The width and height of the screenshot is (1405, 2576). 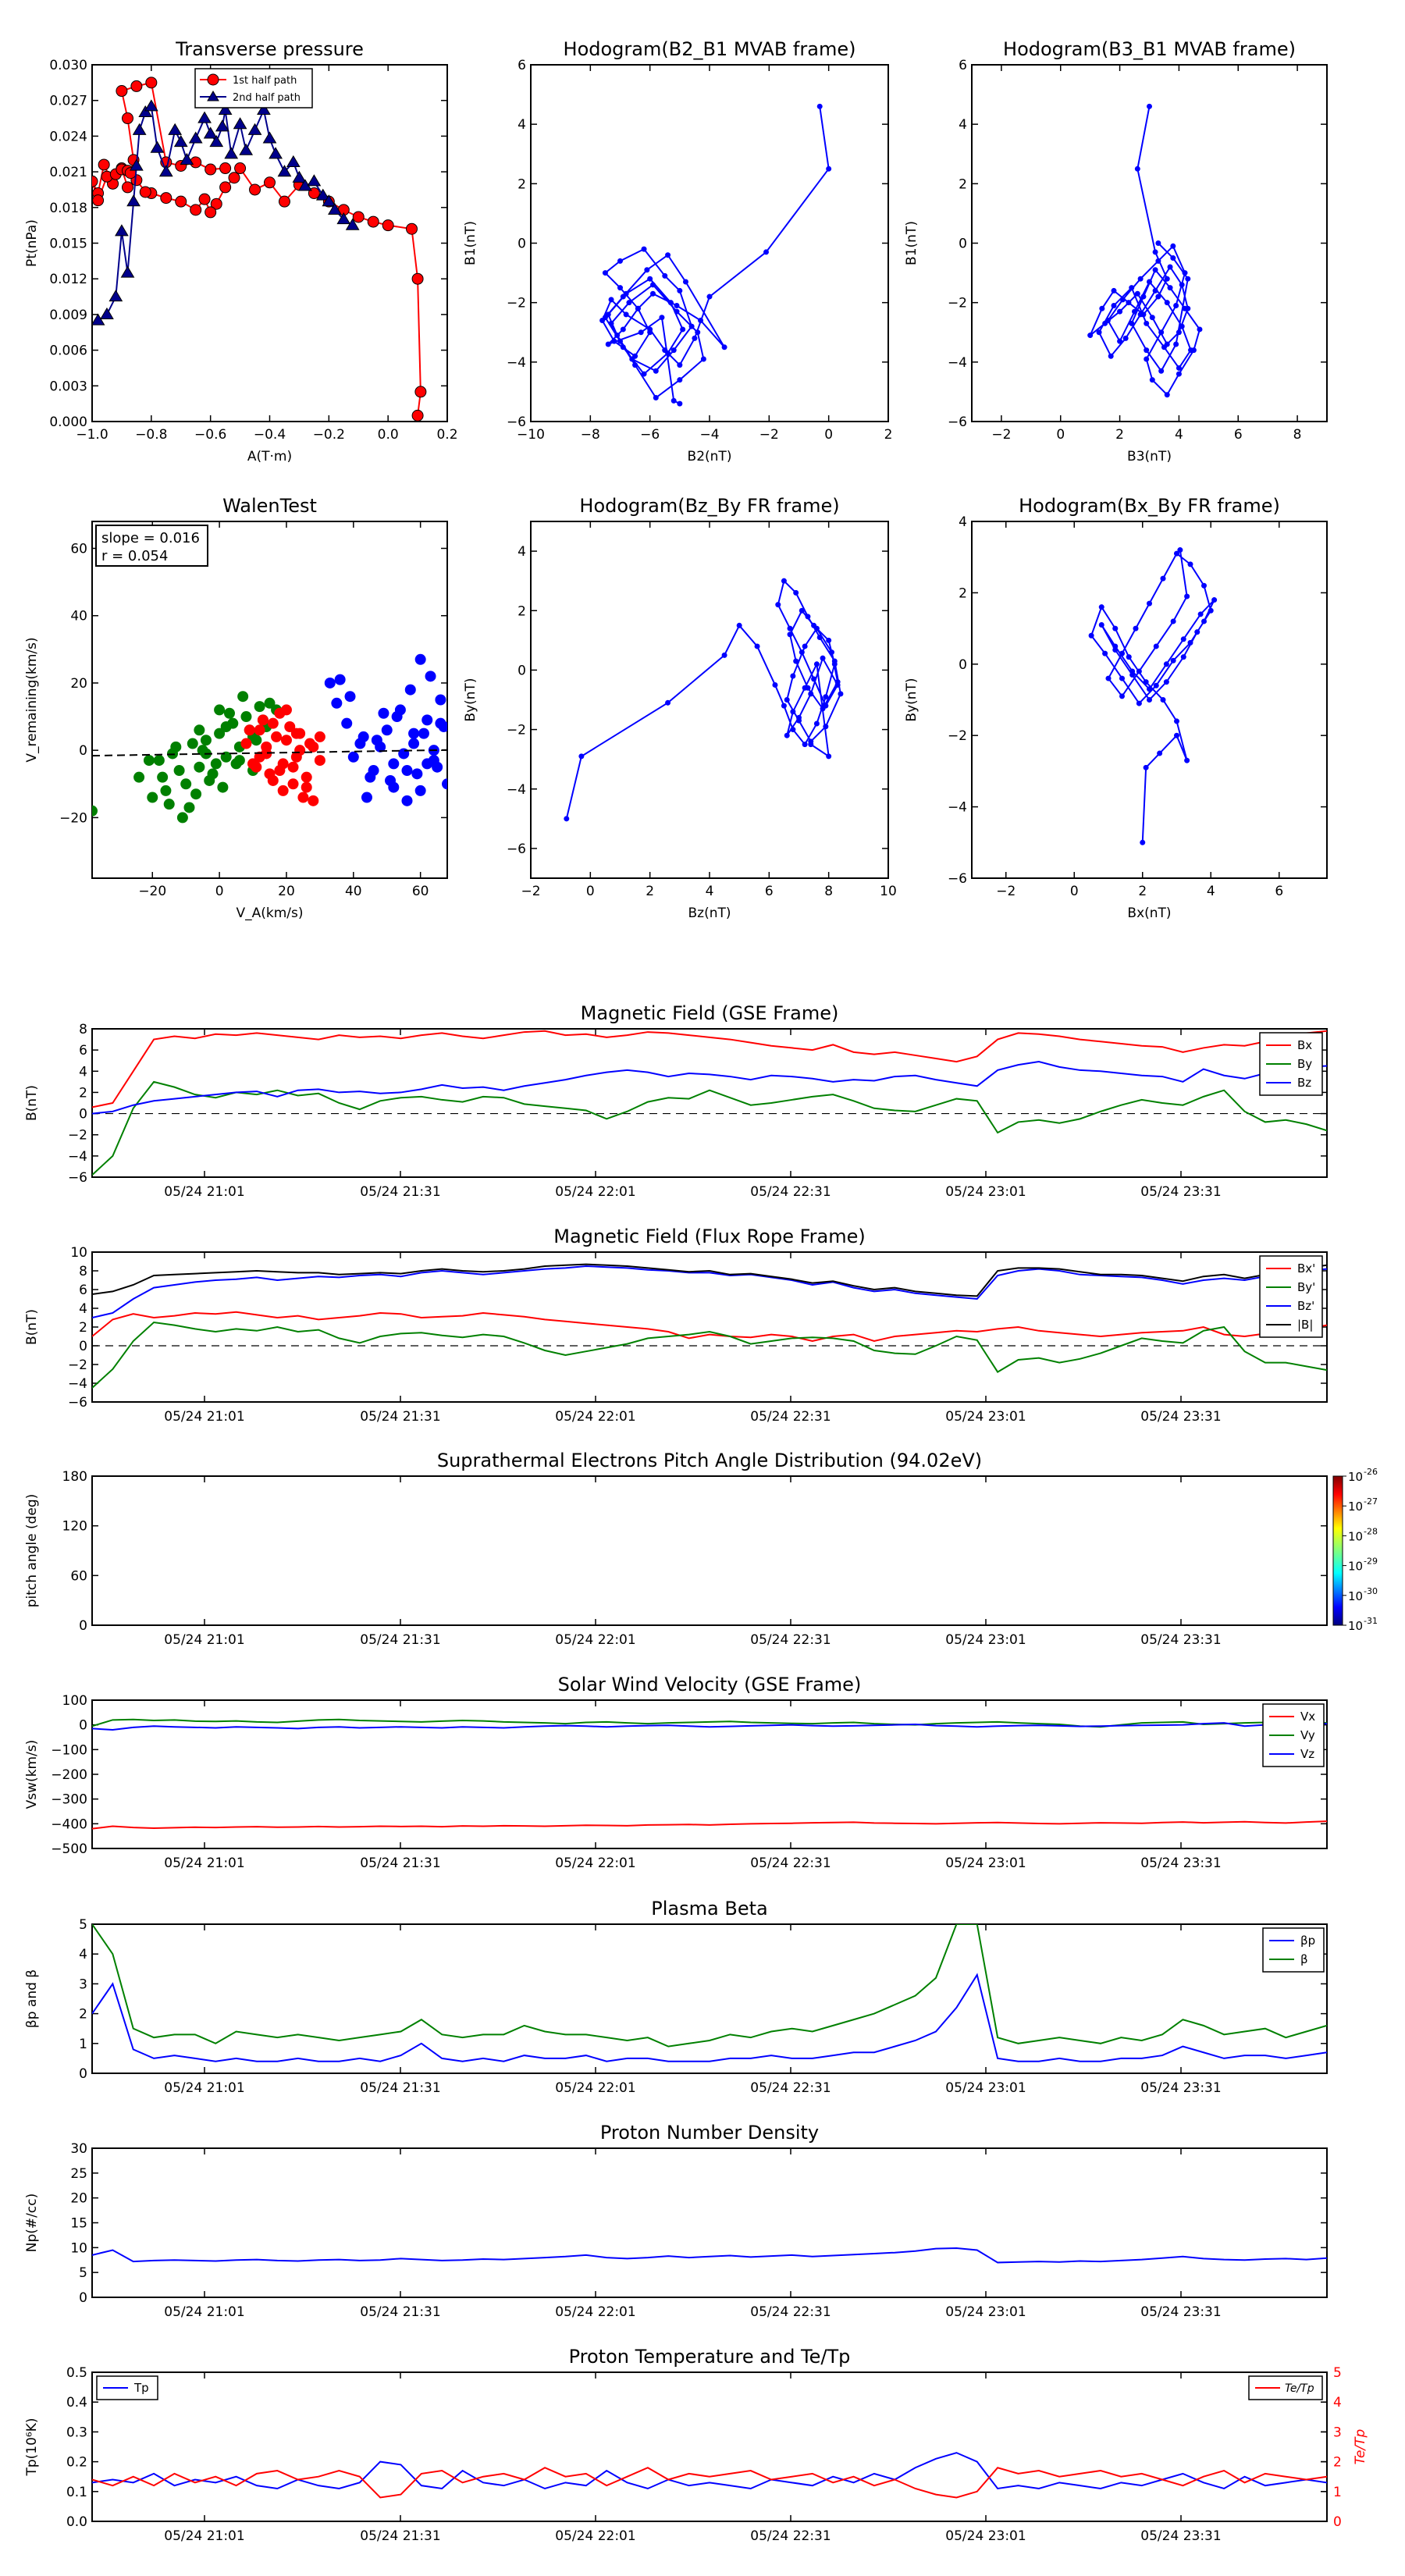 I want to click on x-tick-label: 05/24 21:01, so click(x=204, y=1417).